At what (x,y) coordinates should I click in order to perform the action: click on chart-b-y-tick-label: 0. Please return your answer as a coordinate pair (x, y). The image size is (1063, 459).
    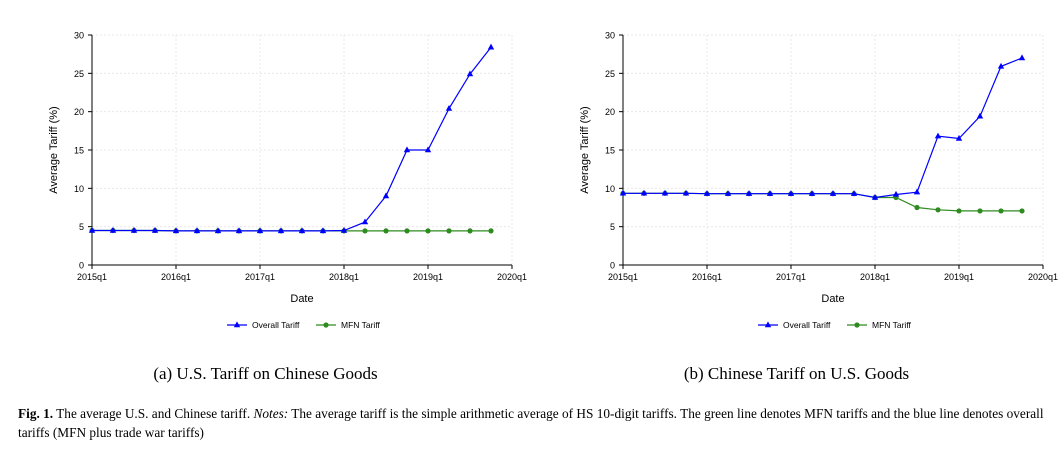
    Looking at the image, I should click on (612, 266).